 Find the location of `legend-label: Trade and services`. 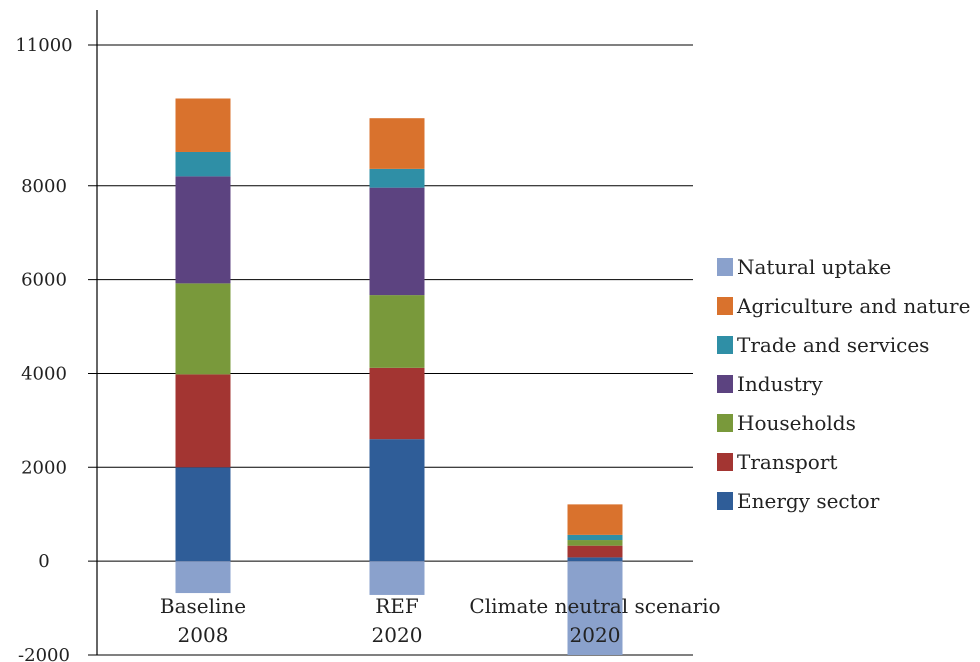

legend-label: Trade and services is located at coordinates (833, 345).